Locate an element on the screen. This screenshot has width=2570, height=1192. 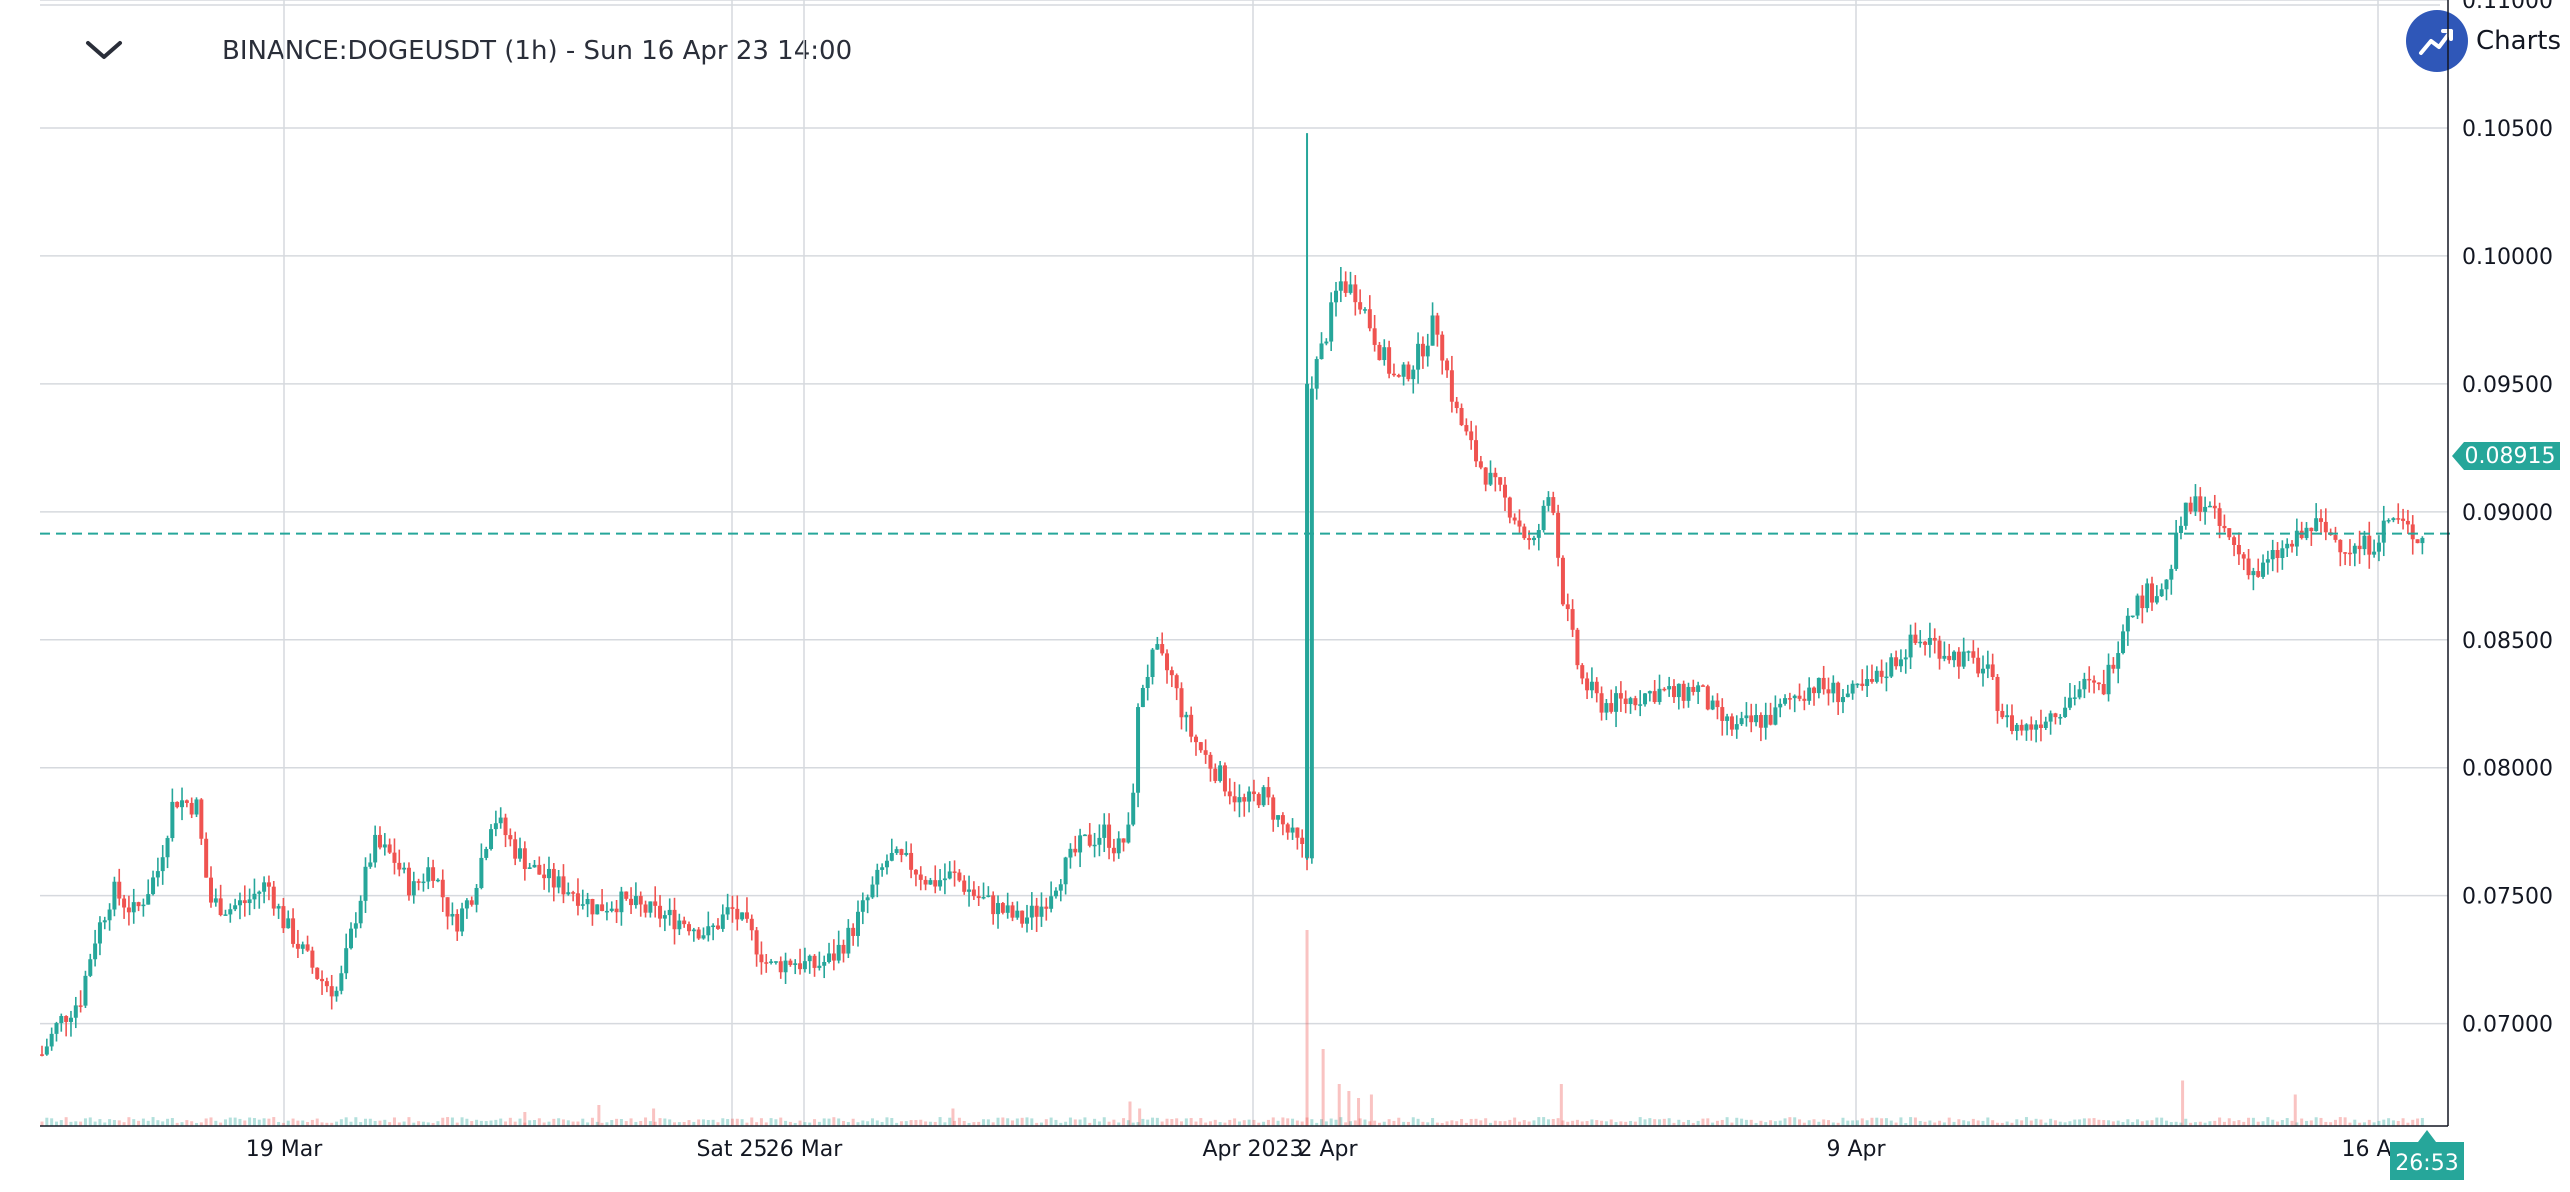
brand-link: Charts p is located at coordinates (2488, 41).